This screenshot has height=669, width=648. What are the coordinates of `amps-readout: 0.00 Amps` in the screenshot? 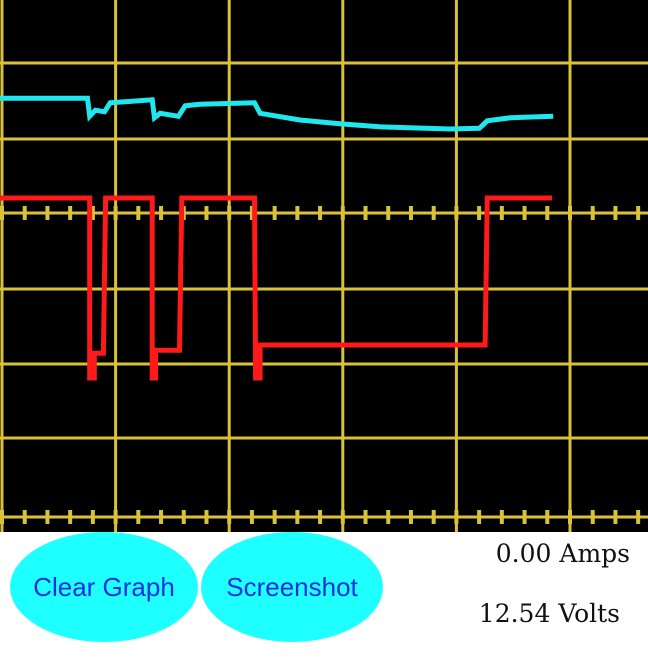 It's located at (562, 553).